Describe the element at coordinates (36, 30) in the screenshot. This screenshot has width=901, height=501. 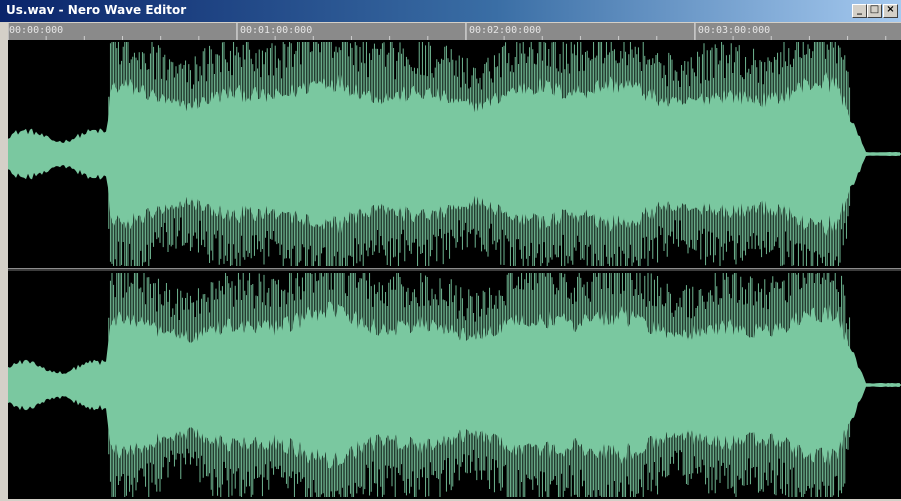
I see `ruler-label-0: 00:00:000` at that location.